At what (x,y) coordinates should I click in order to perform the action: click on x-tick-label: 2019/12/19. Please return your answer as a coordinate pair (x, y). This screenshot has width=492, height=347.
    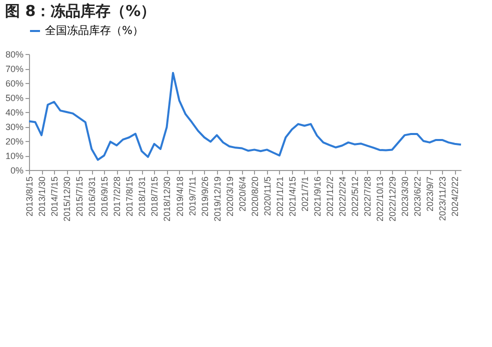
    Looking at the image, I should click on (217, 199).